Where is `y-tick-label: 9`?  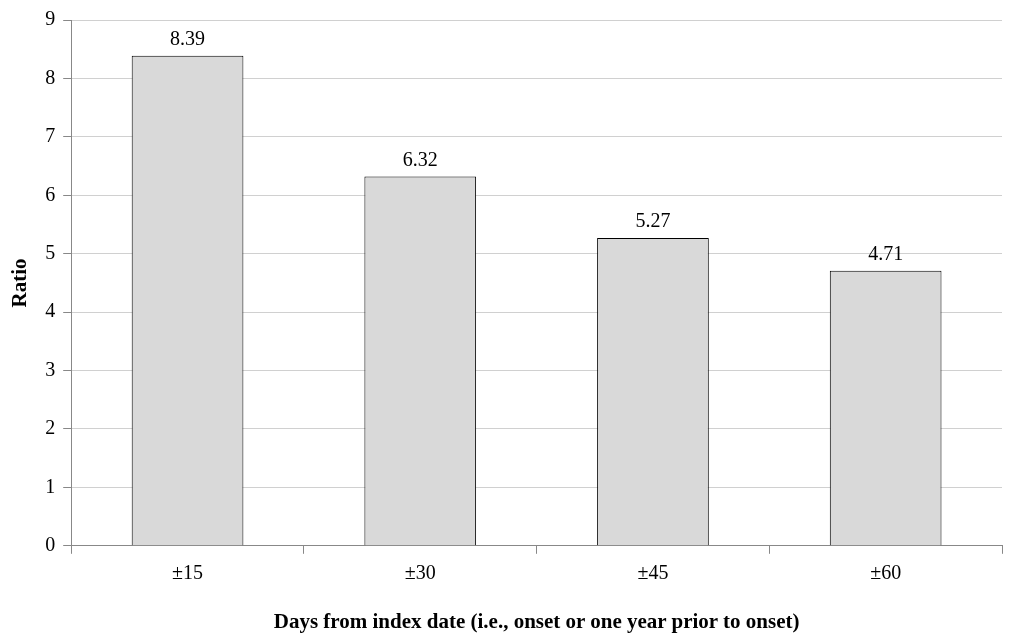
y-tick-label: 9 is located at coordinates (50, 18).